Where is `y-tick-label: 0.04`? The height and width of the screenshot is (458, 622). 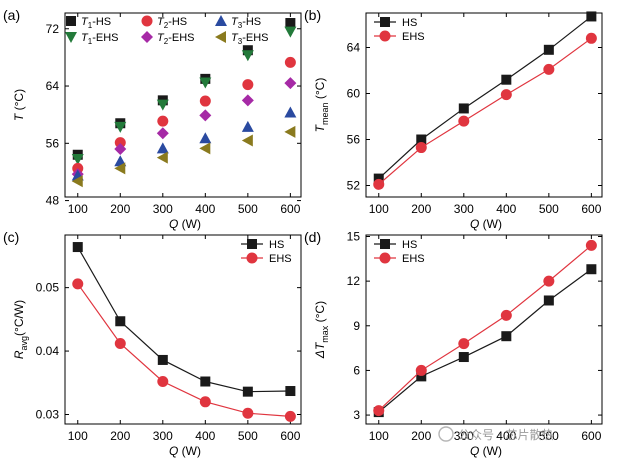
y-tick-label: 0.04 is located at coordinates (48, 351).